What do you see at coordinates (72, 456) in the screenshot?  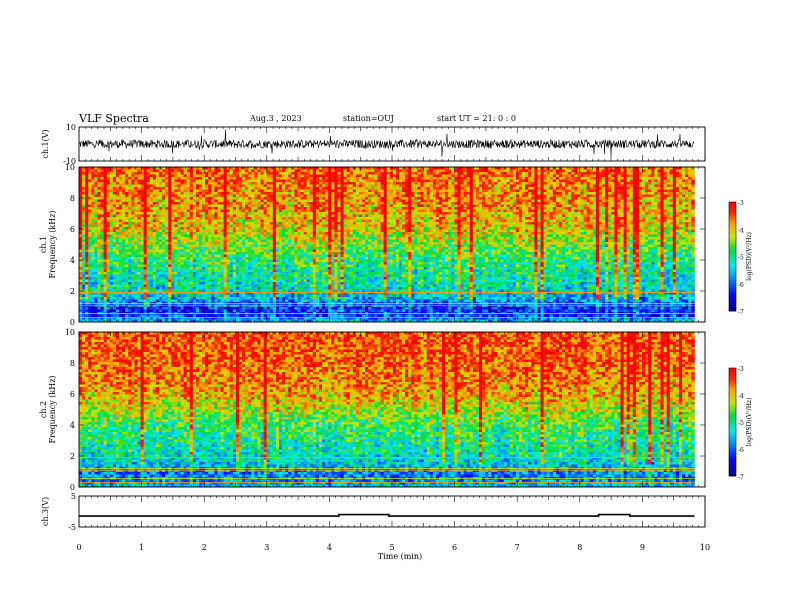 I see `ch2-spectrogram-ytick-2: 2` at bounding box center [72, 456].